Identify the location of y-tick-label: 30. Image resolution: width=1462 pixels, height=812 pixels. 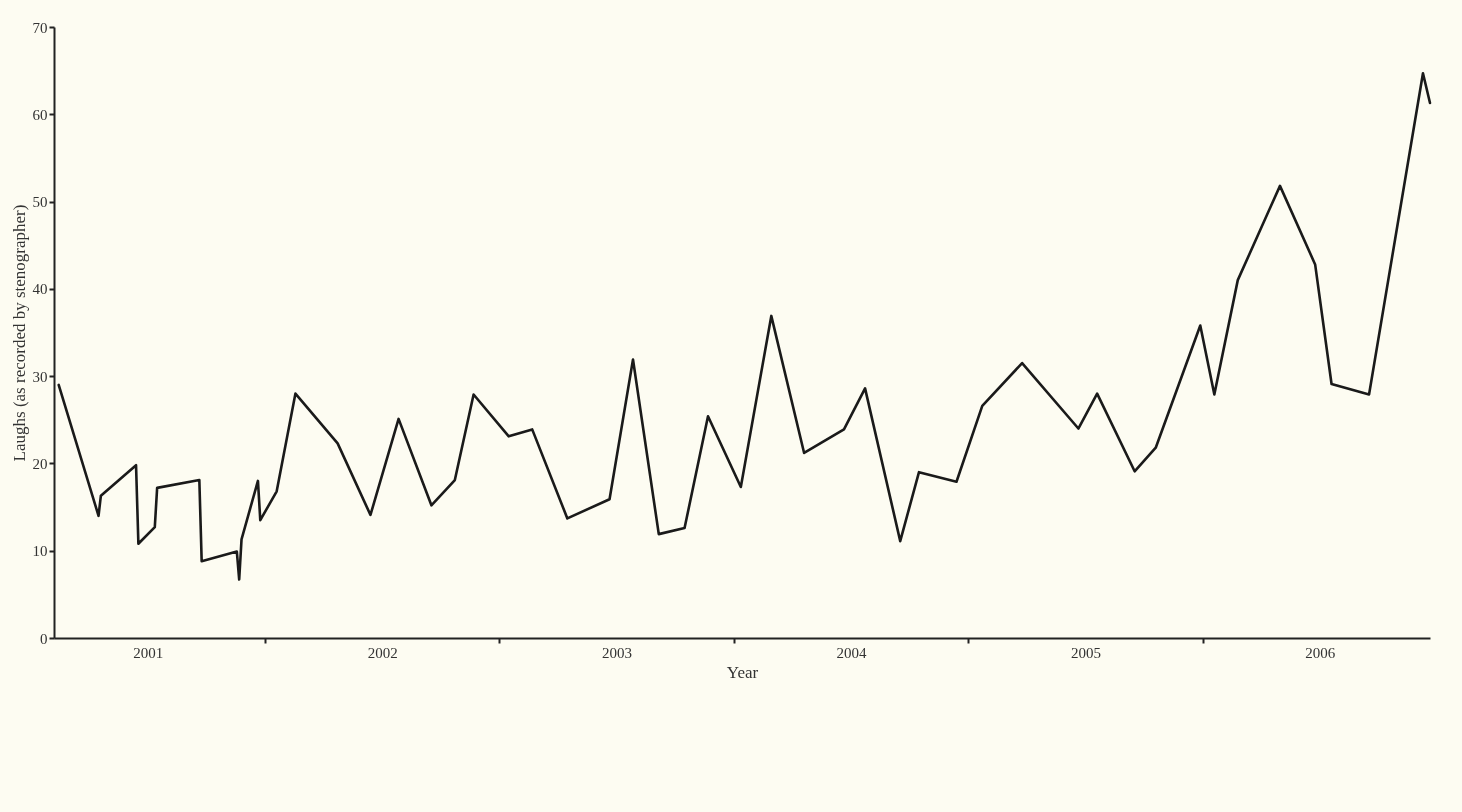
(40, 376).